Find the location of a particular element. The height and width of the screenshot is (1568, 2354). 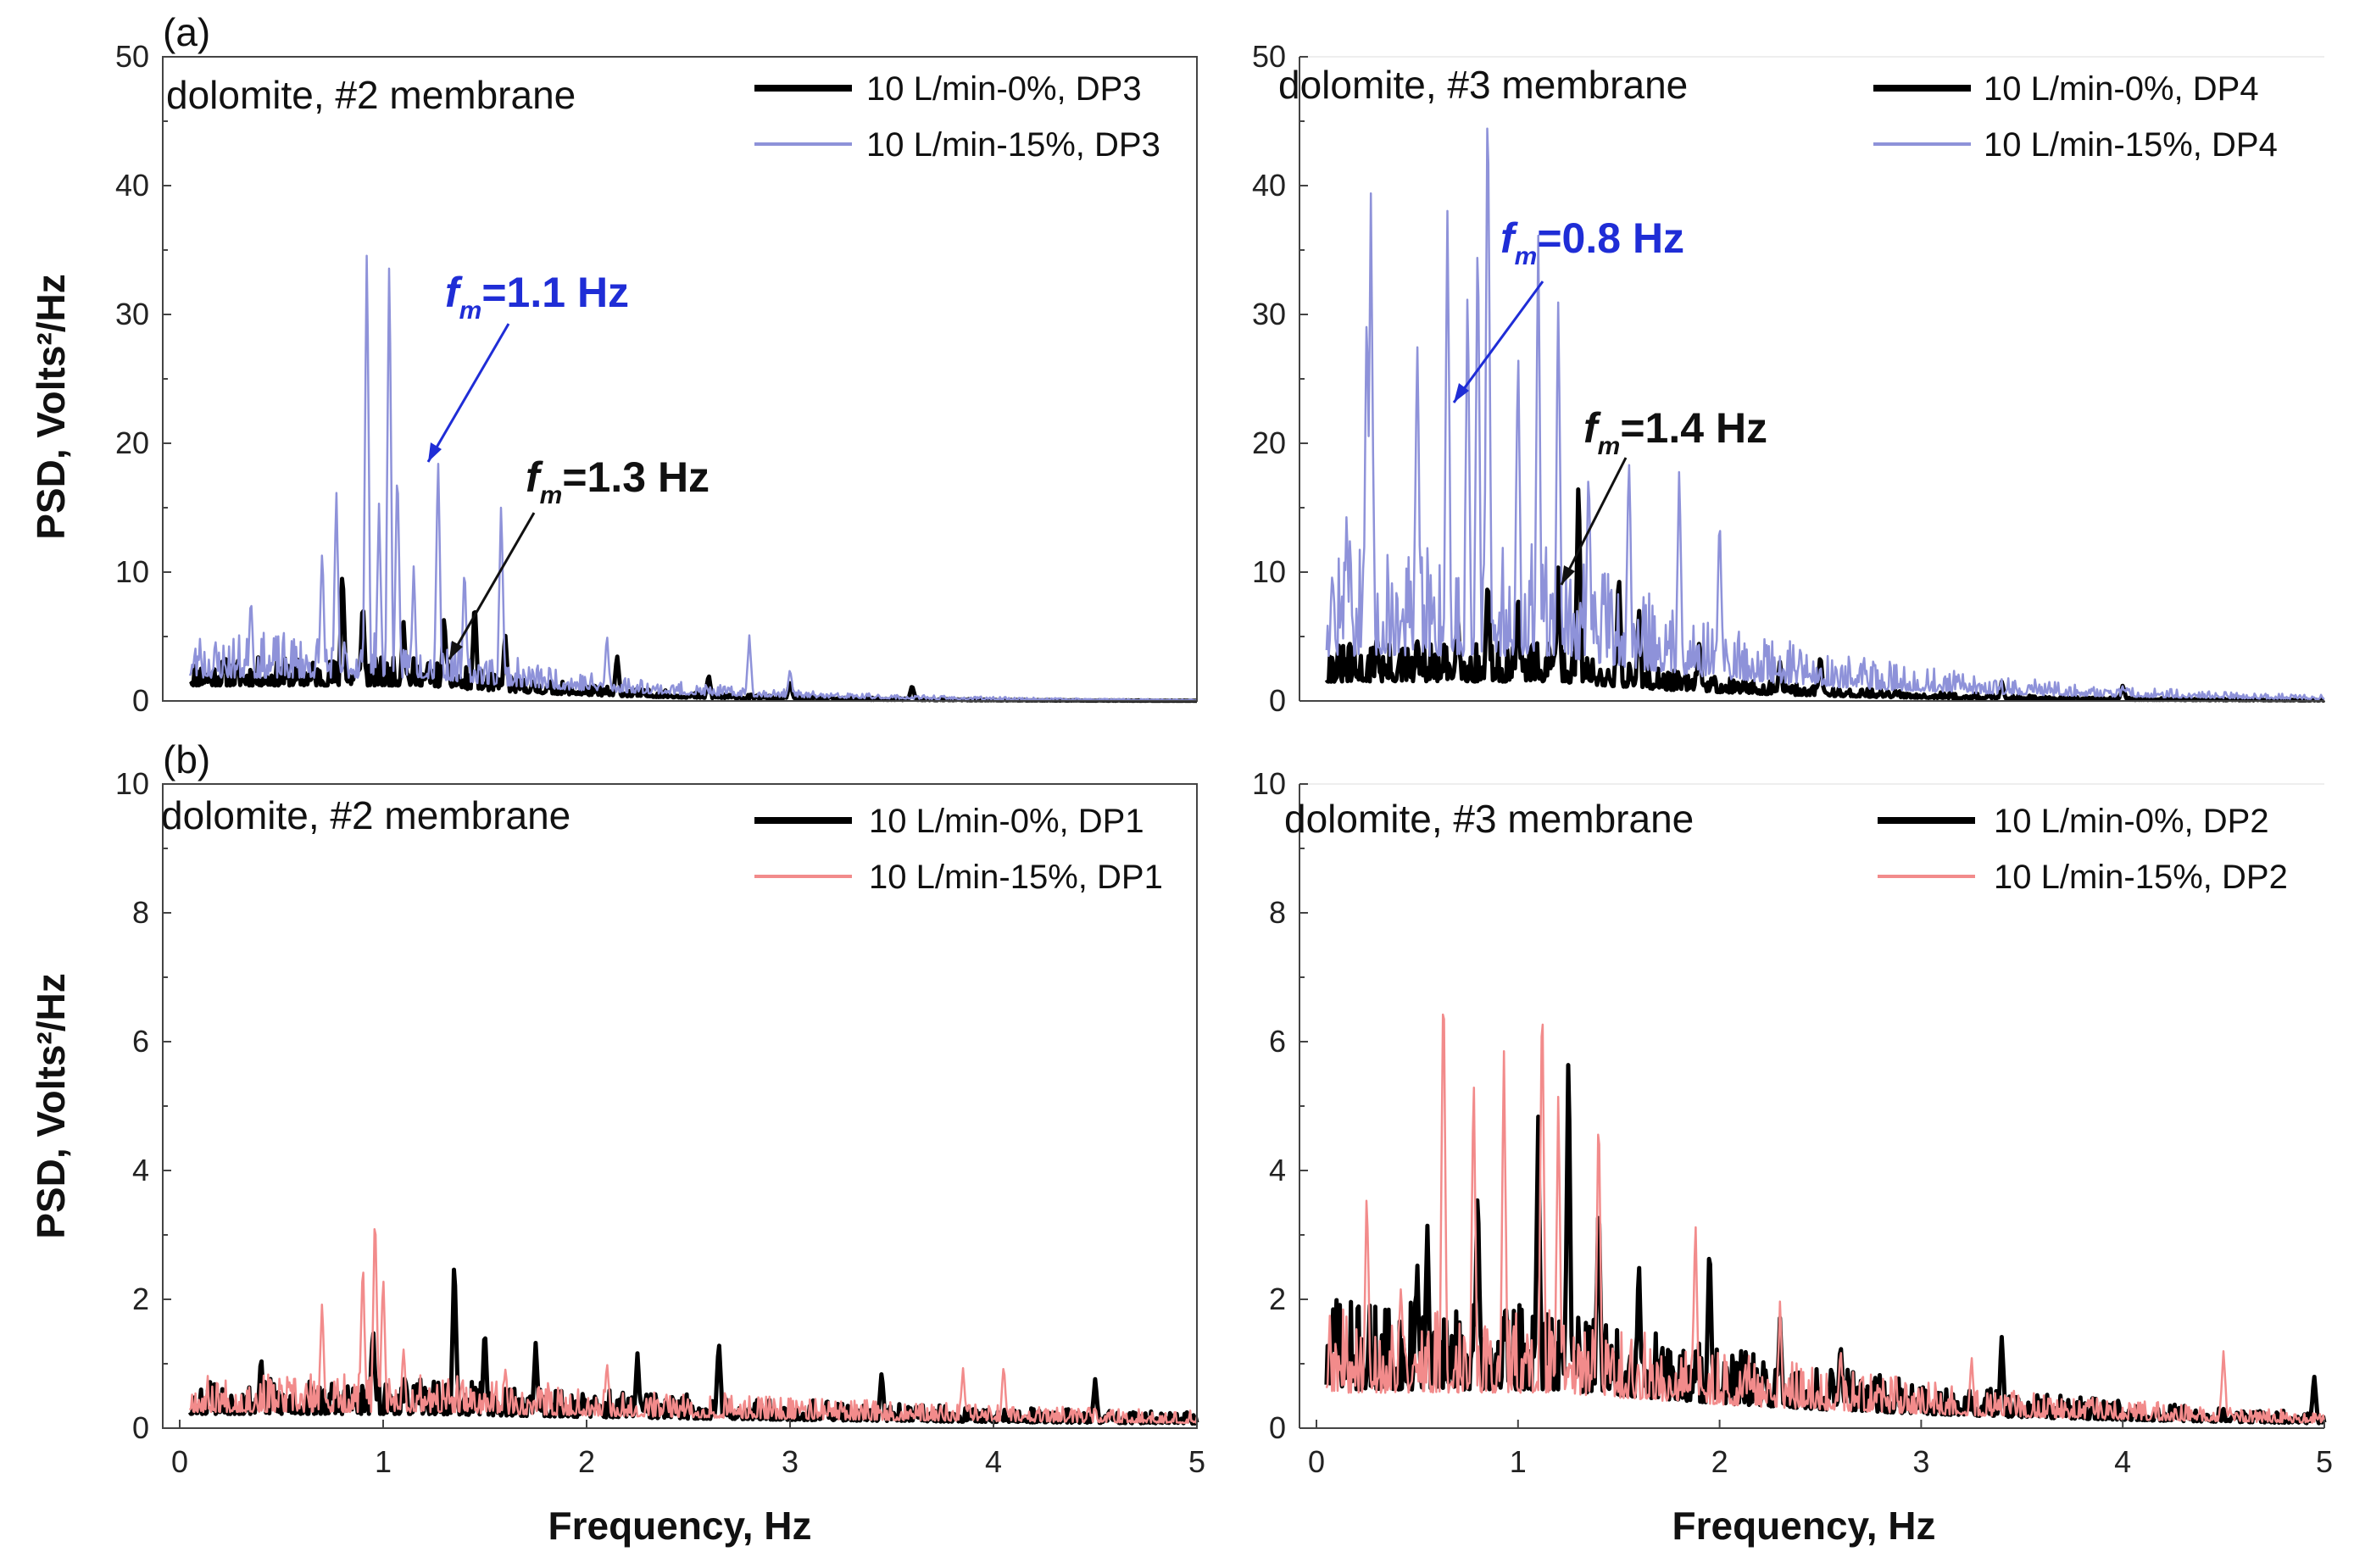

annotation-a-right-0-f: f is located at coordinates (1509, 238).